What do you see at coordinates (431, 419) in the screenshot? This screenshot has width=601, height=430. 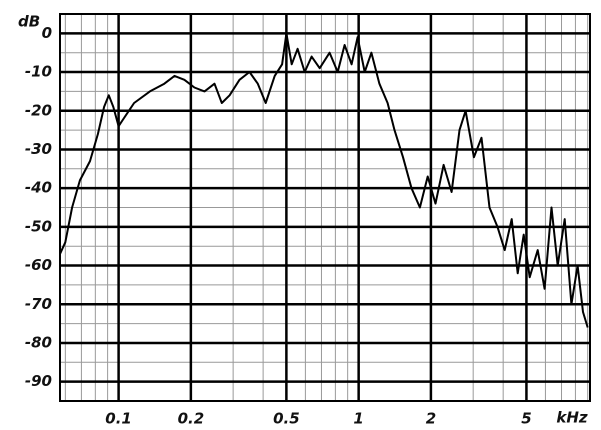 I see `x-tick-label: 2` at bounding box center [431, 419].